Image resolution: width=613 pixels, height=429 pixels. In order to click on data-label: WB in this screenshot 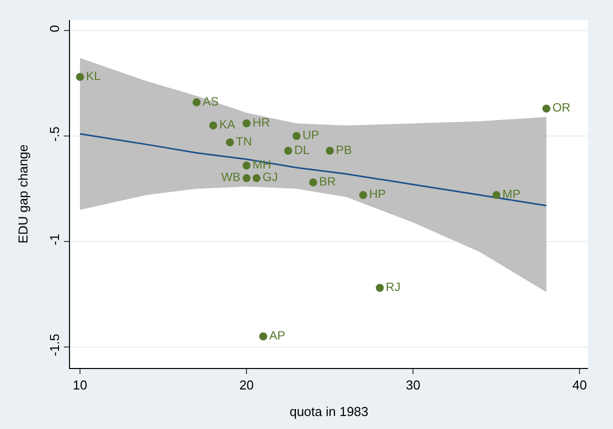, I will do `click(231, 177)`.